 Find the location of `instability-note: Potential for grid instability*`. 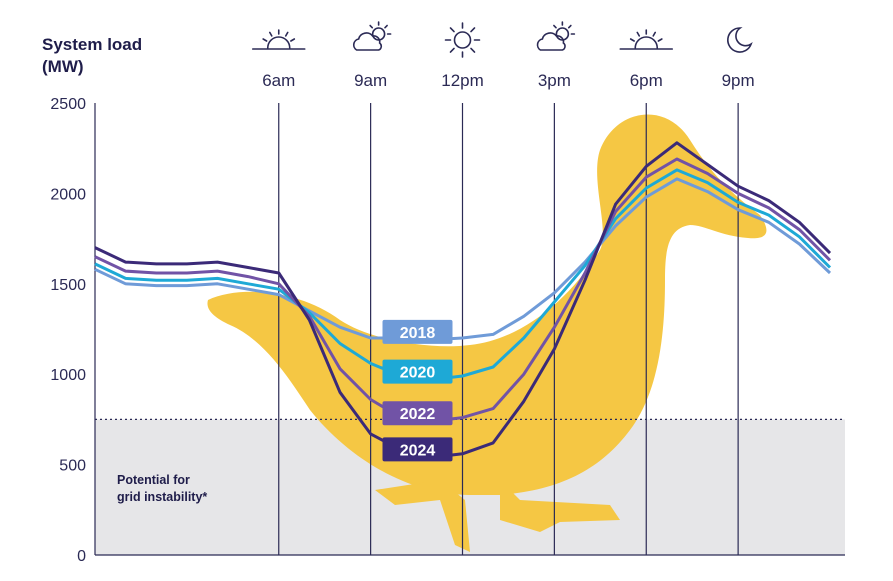

instability-note: Potential for grid instability* is located at coordinates (162, 488).